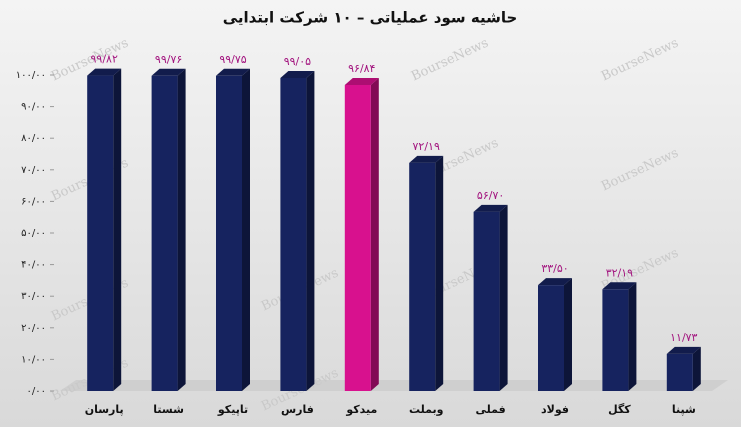 The height and width of the screenshot is (427, 741). What do you see at coordinates (683, 337) in the screenshot?
I see `value-label: ۱۱/۷۳` at bounding box center [683, 337].